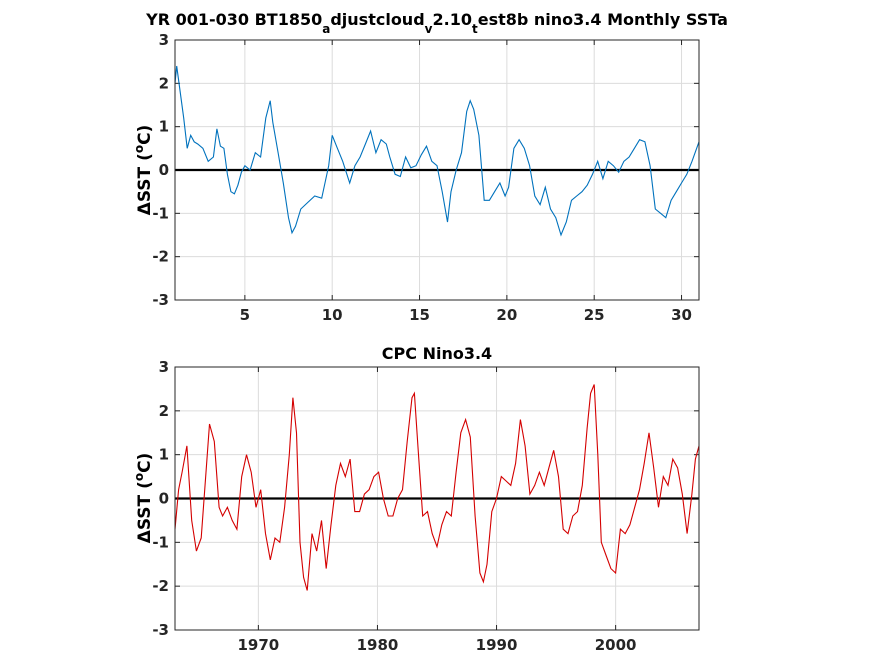 The width and height of the screenshot is (875, 656). I want to click on bottom-y-tick-labels: -3 -2 -1 0 1 2 3, so click(160, 498).